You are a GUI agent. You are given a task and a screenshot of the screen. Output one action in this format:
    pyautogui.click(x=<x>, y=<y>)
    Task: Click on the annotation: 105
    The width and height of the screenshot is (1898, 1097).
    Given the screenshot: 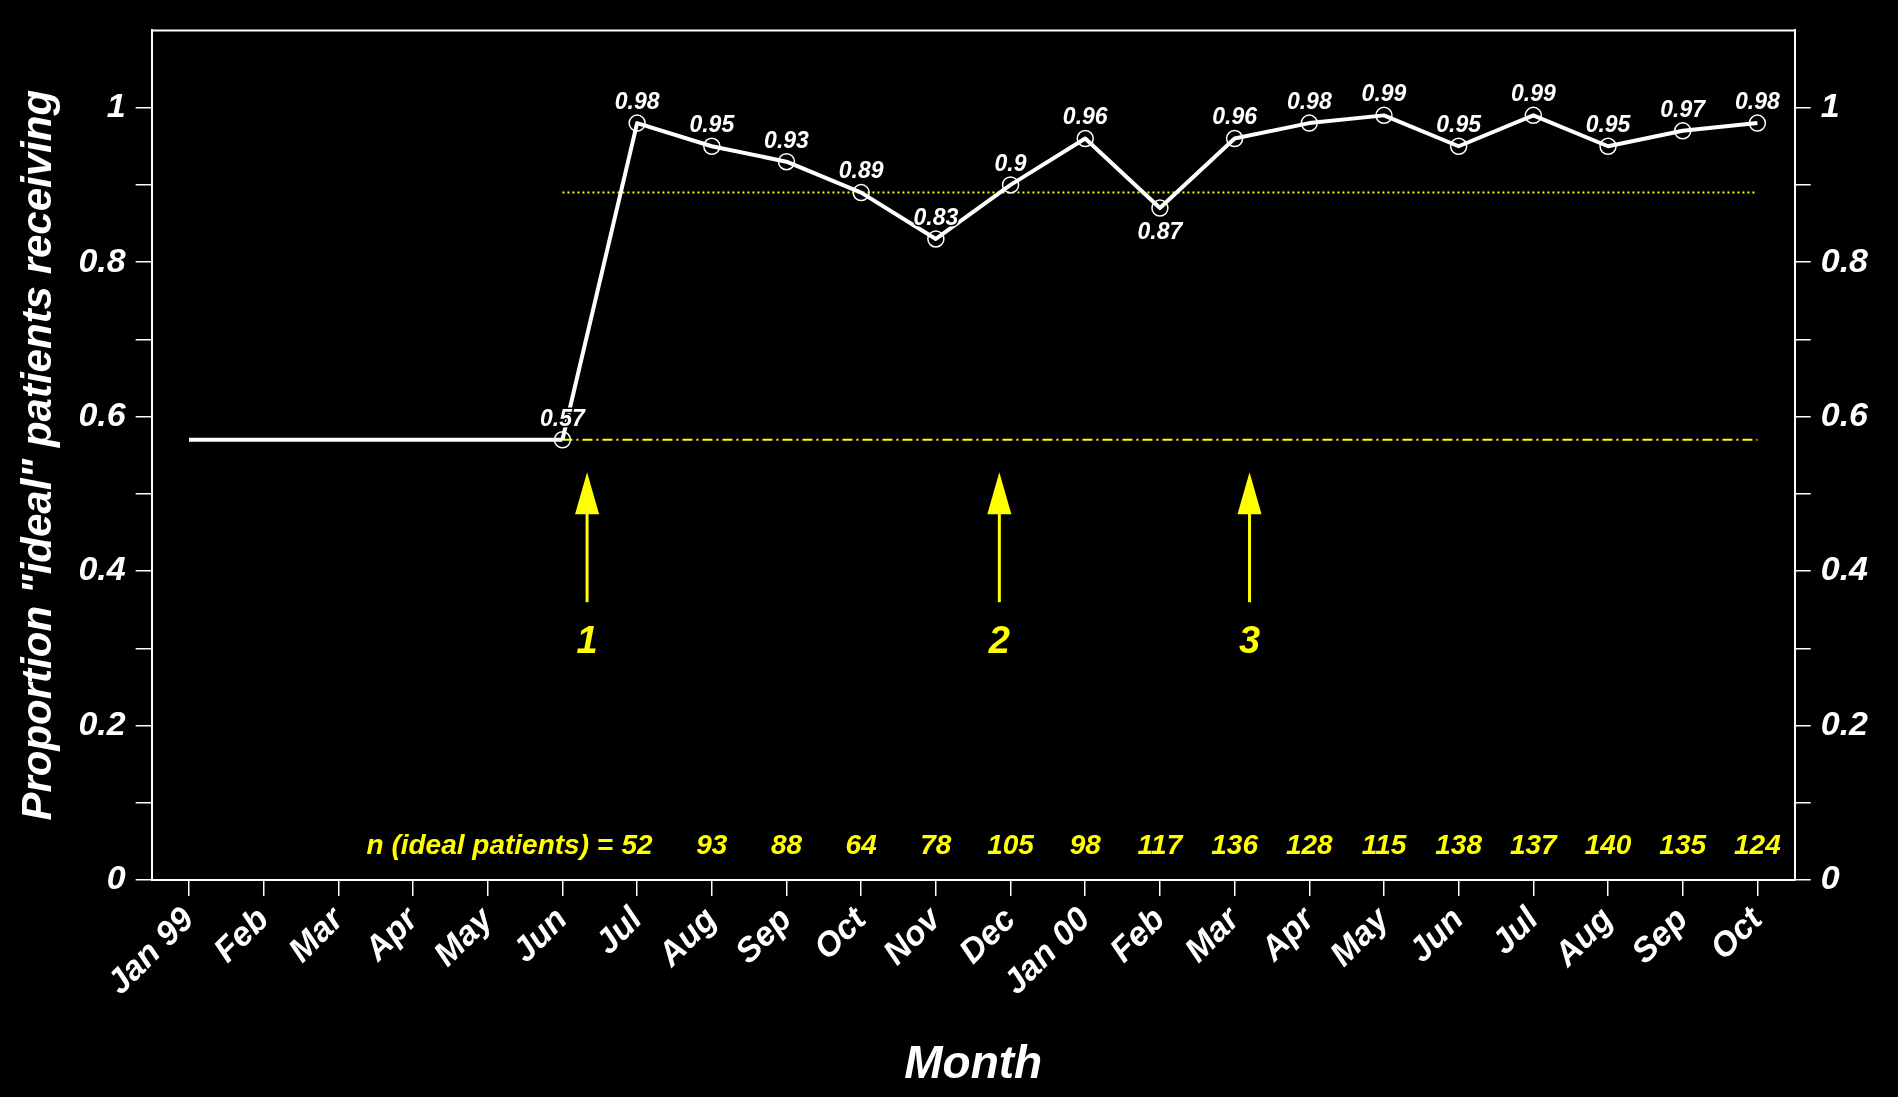 What is the action you would take?
    pyautogui.click(x=1011, y=844)
    